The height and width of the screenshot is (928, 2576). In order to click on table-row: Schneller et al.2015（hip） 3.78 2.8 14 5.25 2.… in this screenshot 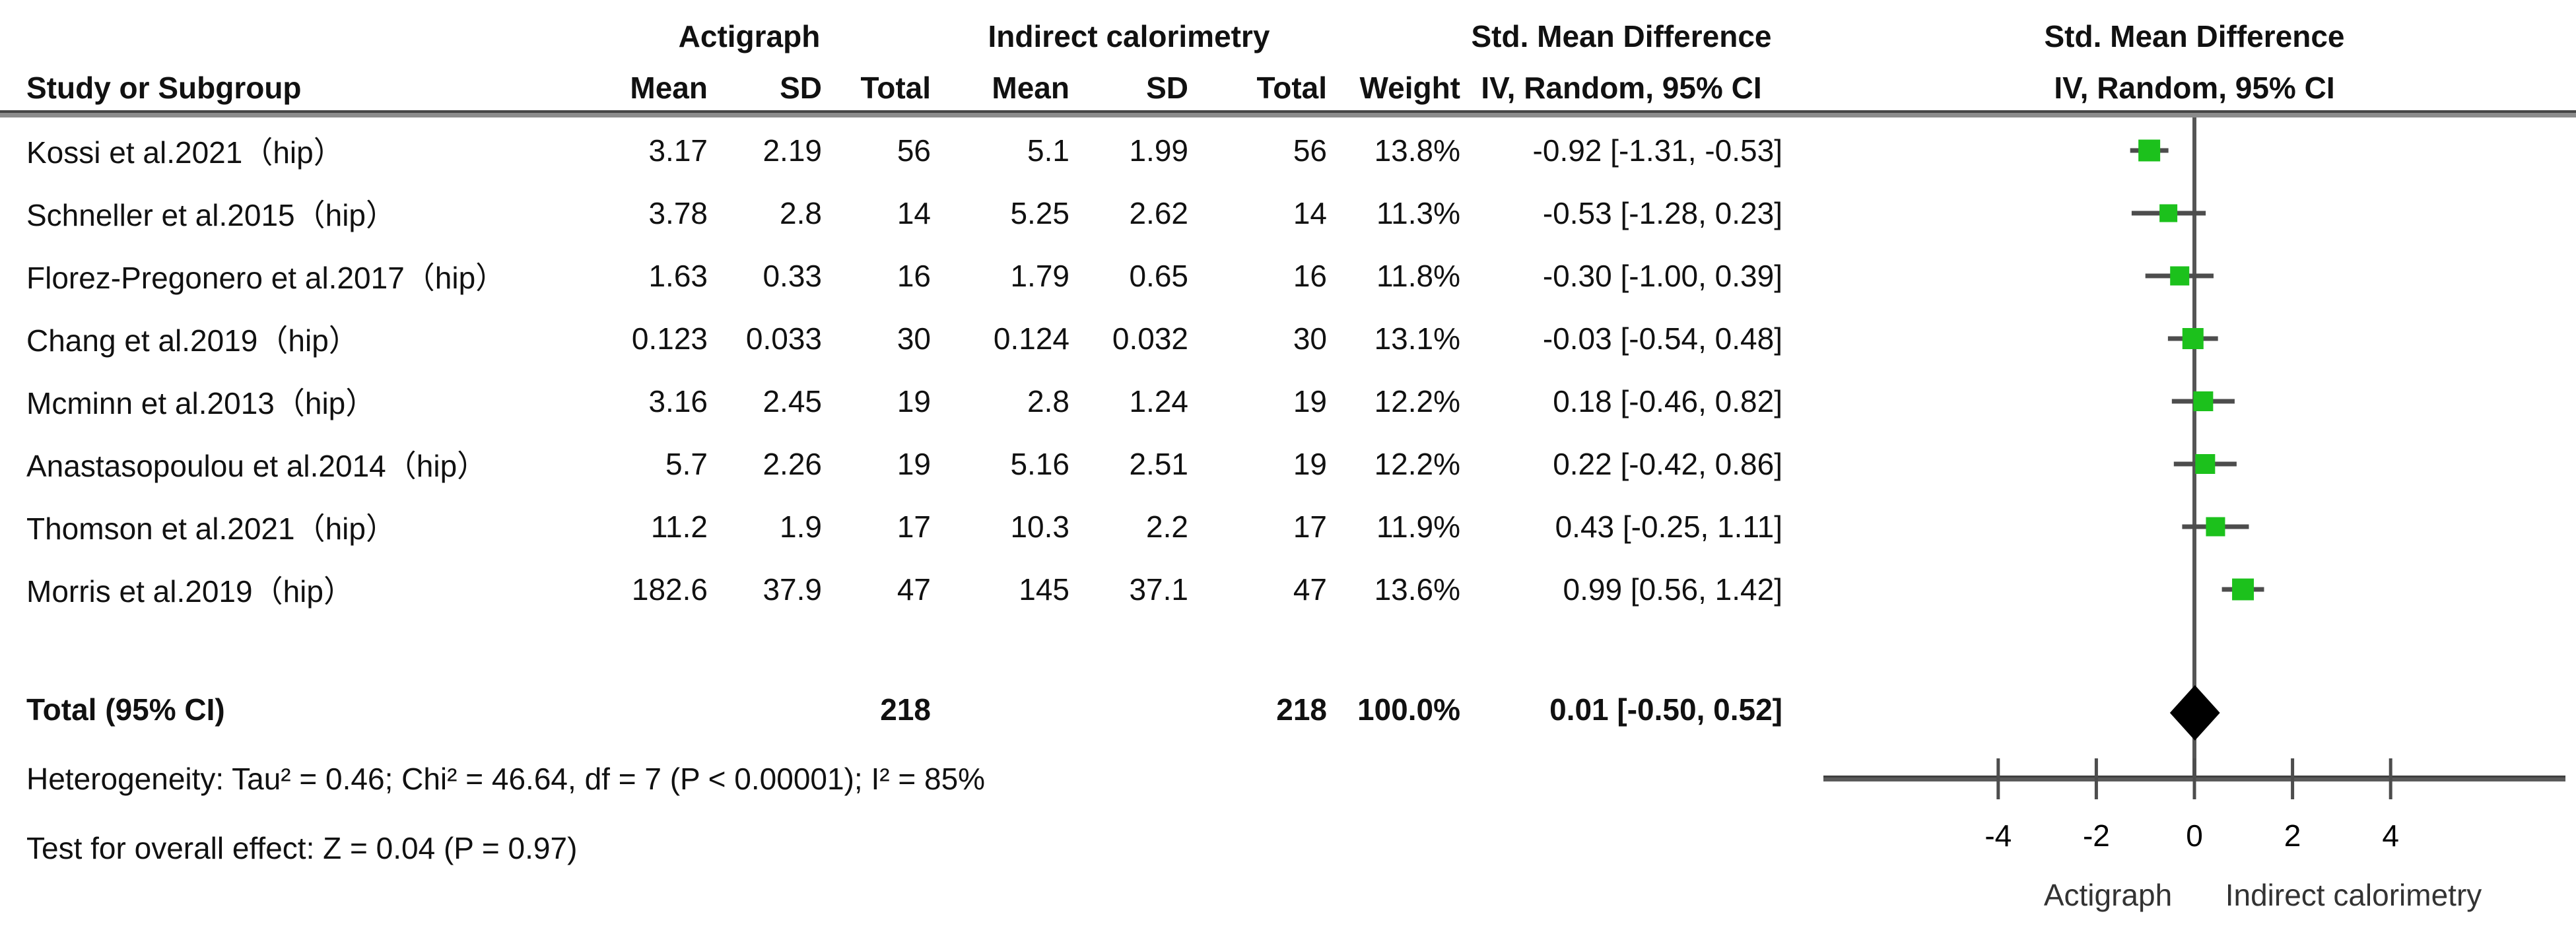, I will do `click(891, 213)`.